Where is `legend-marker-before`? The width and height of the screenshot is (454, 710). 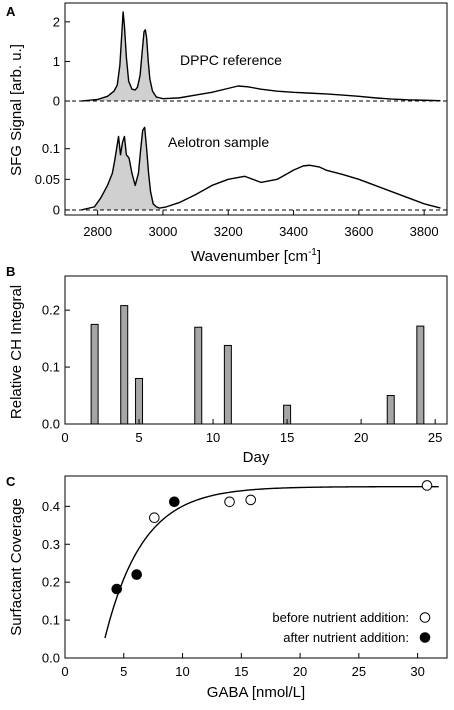 legend-marker-before is located at coordinates (425, 617).